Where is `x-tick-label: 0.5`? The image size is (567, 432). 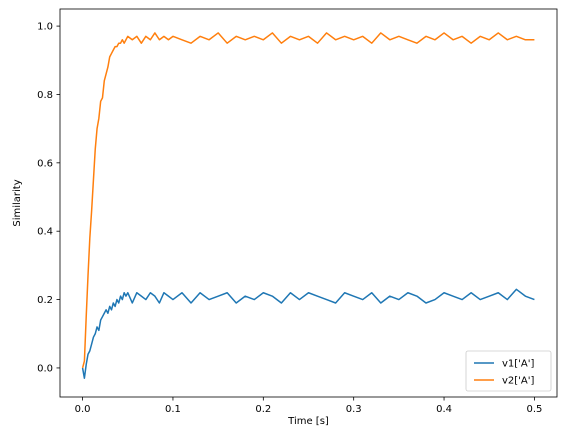
x-tick-label: 0.5 is located at coordinates (534, 409).